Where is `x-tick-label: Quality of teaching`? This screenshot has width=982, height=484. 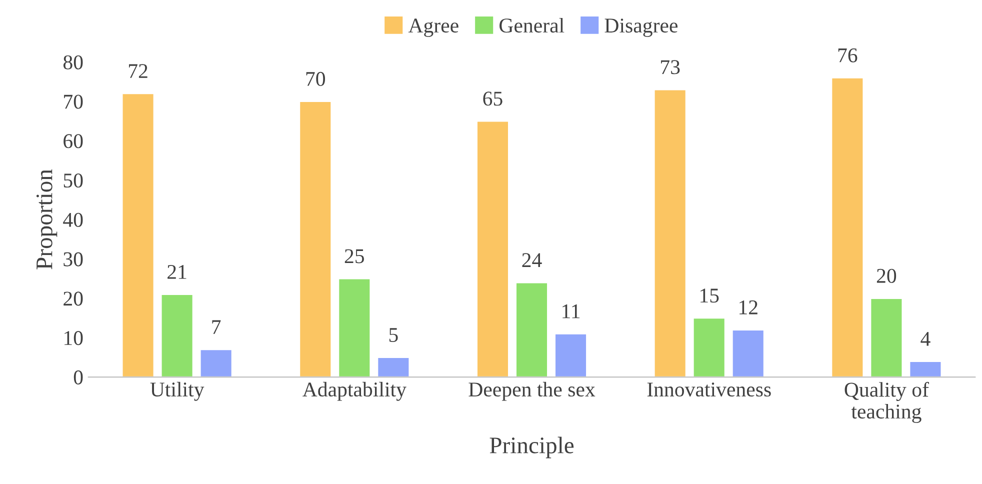
x-tick-label: Quality of teaching is located at coordinates (886, 402).